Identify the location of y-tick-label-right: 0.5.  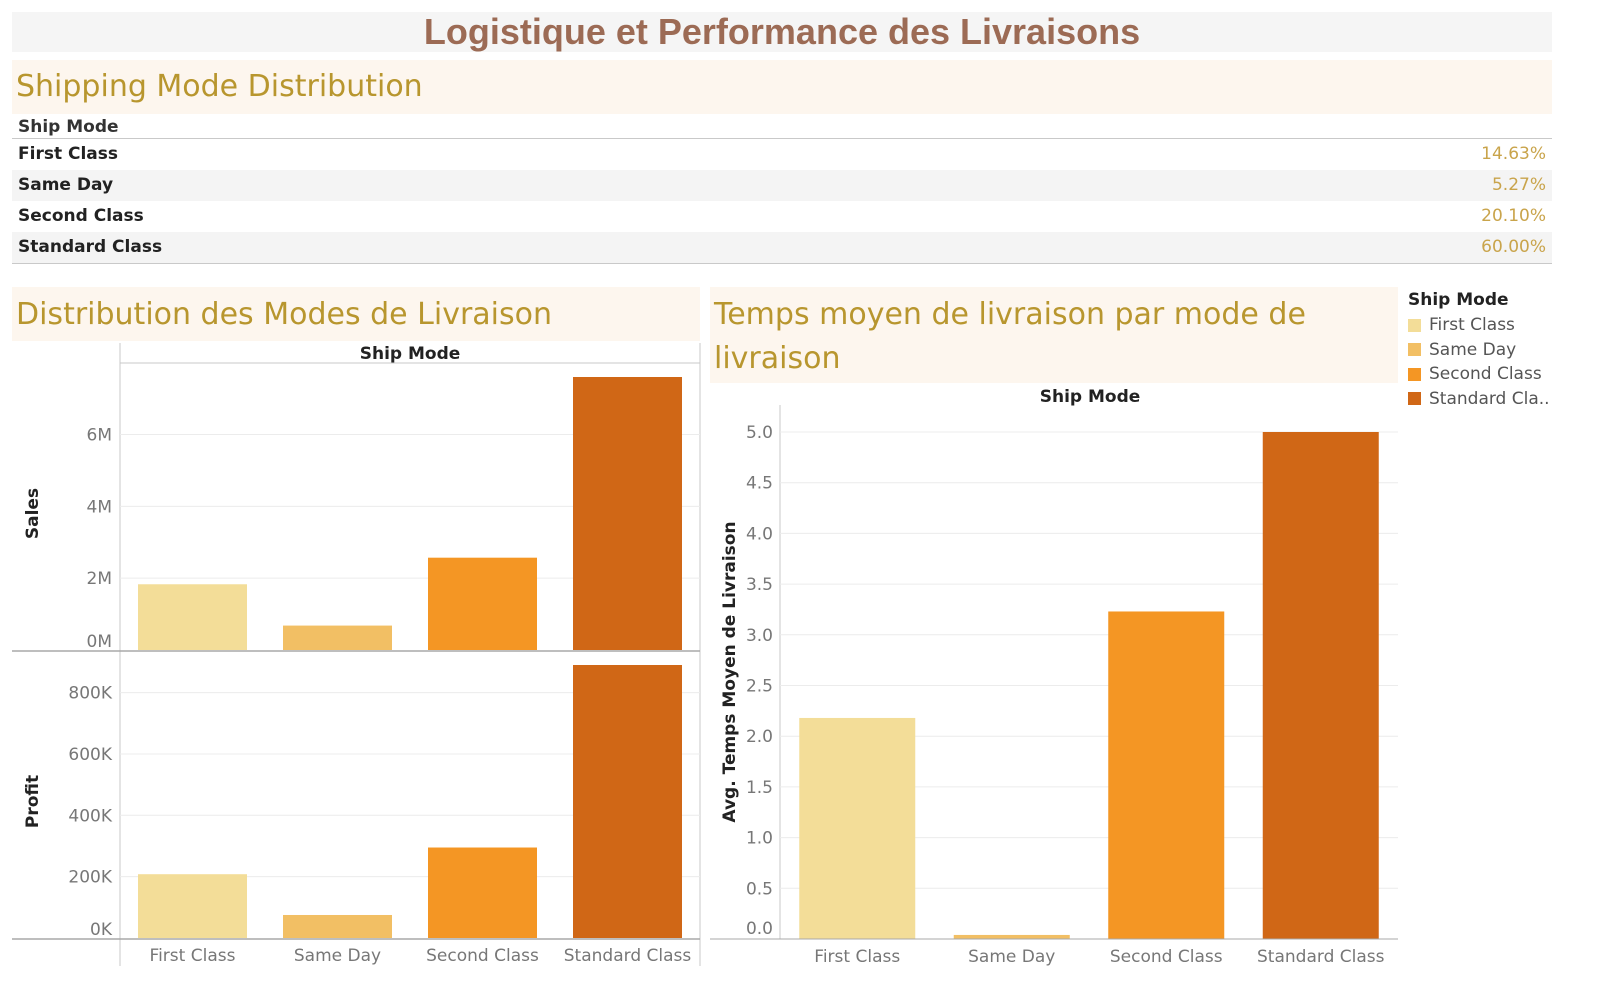
(759, 889).